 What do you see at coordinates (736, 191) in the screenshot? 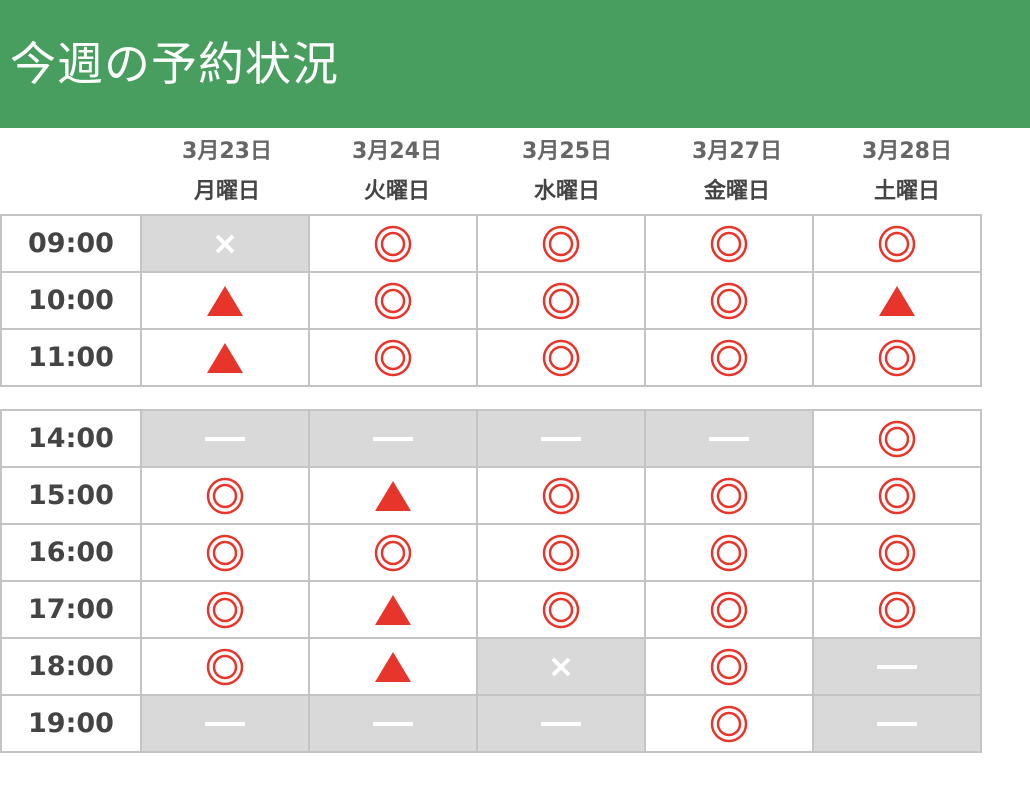
I see `day-weekday: 金曜日` at bounding box center [736, 191].